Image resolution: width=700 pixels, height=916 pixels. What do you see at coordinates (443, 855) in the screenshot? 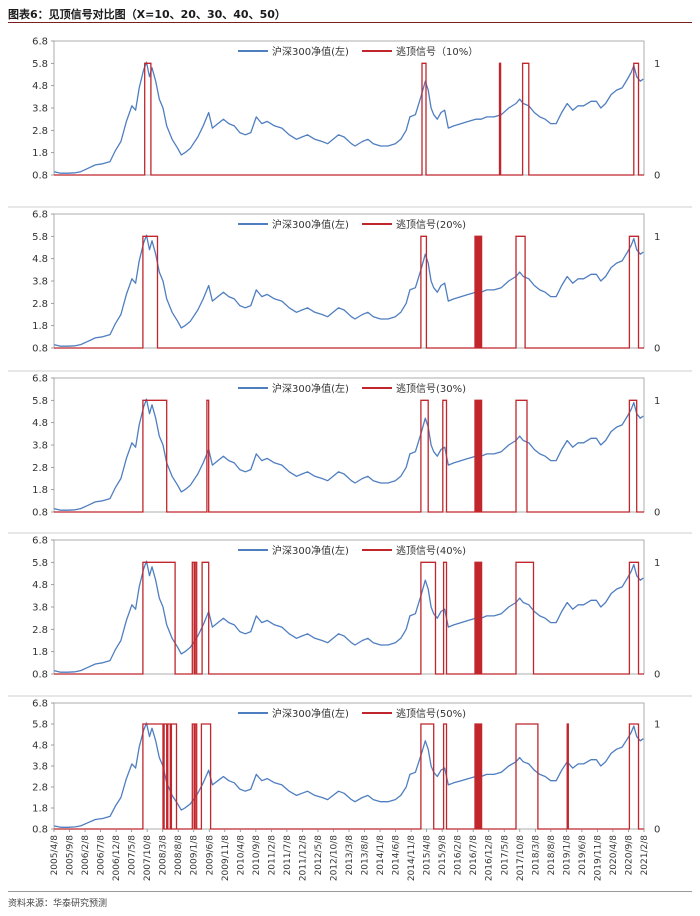
I see `x-tick-label: 2015/9/8` at bounding box center [443, 855].